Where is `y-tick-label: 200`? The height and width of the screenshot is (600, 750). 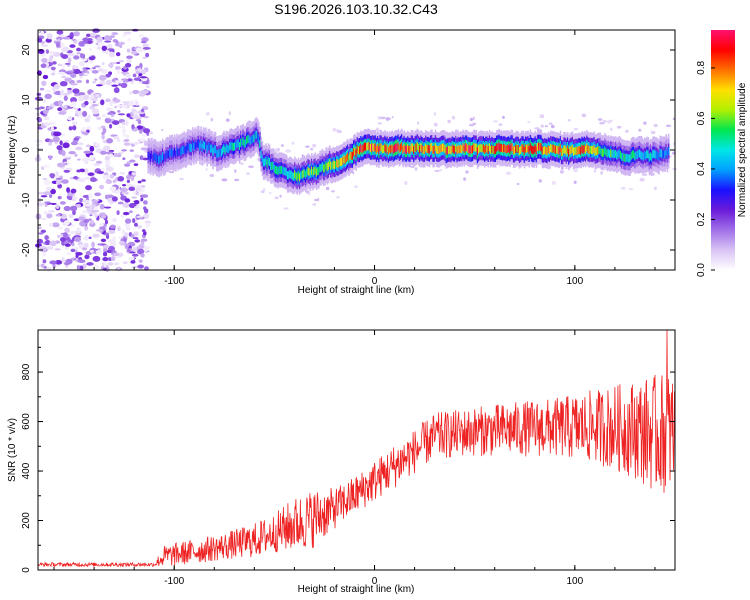 y-tick-label: 200 is located at coordinates (26, 520).